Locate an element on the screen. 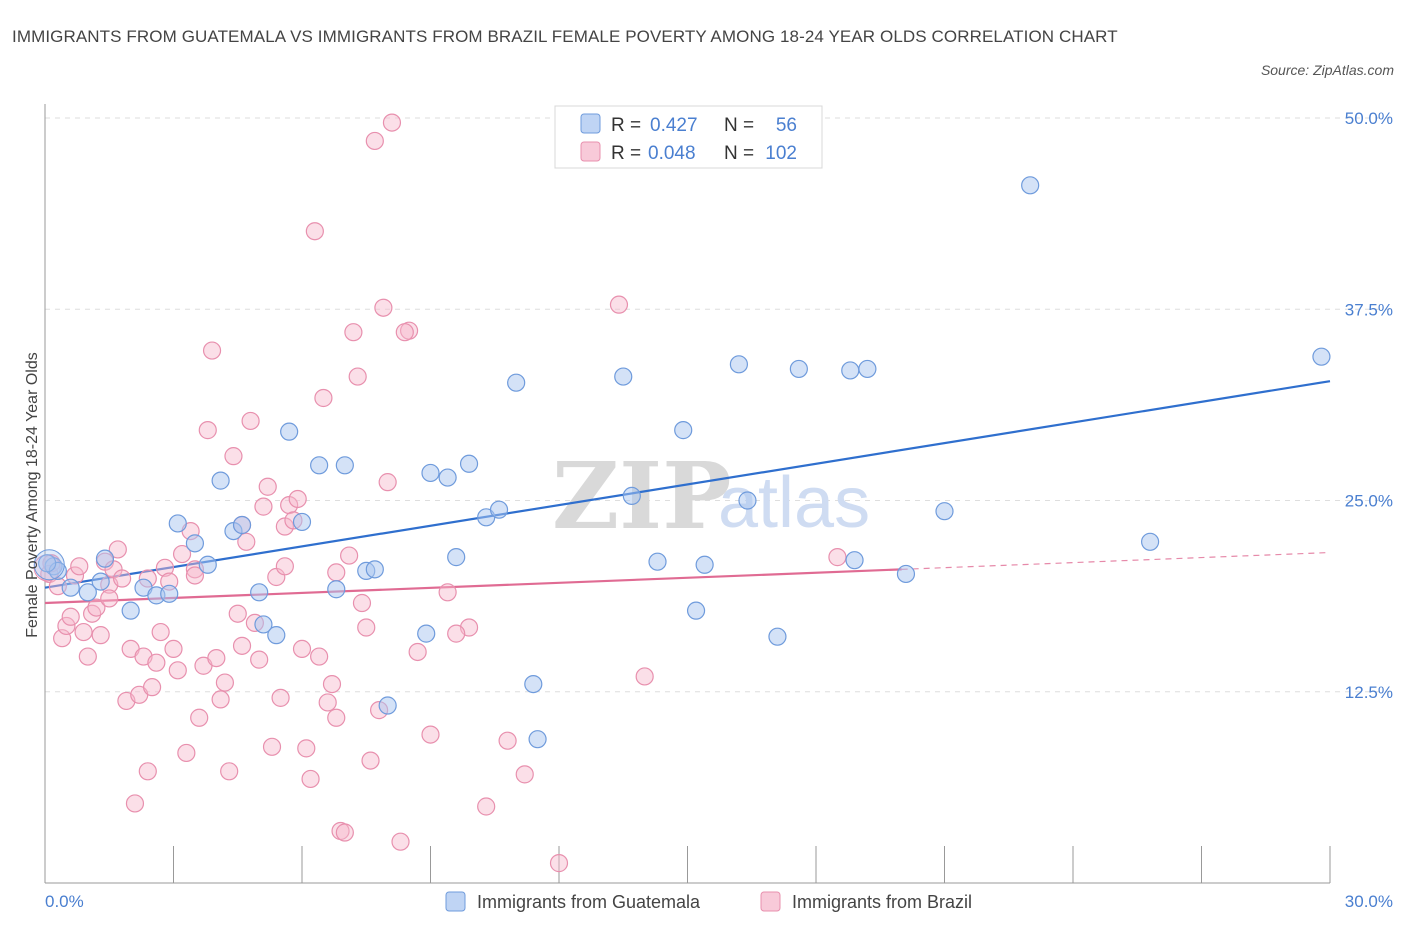 Image resolution: width=1406 pixels, height=930 pixels. brazil-trend-line is located at coordinates (473, 586).